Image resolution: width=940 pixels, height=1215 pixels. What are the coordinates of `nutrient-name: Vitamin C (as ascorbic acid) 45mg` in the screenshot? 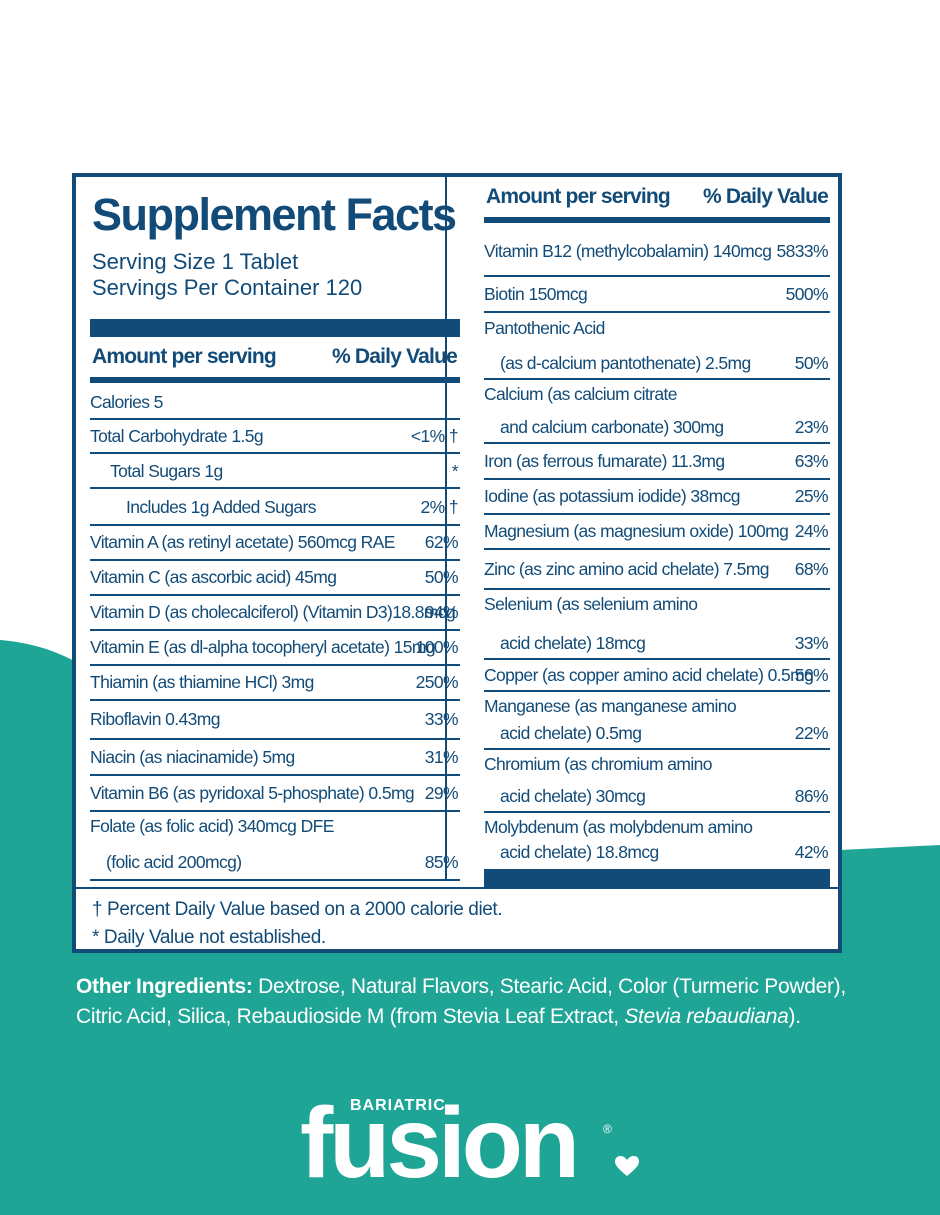 It's located at (213, 577).